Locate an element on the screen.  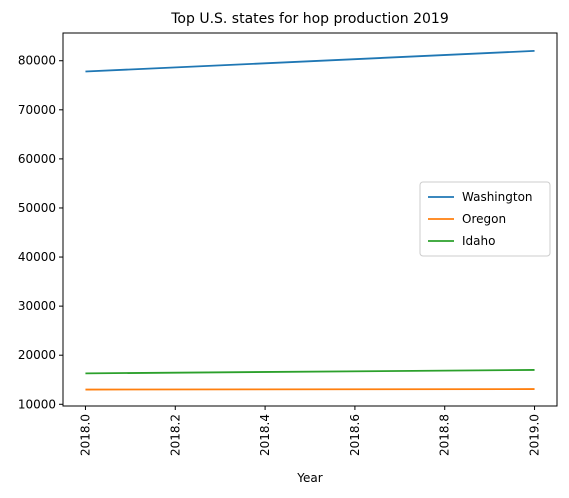
x-tick-label: 2018.0 is located at coordinates (85, 435).